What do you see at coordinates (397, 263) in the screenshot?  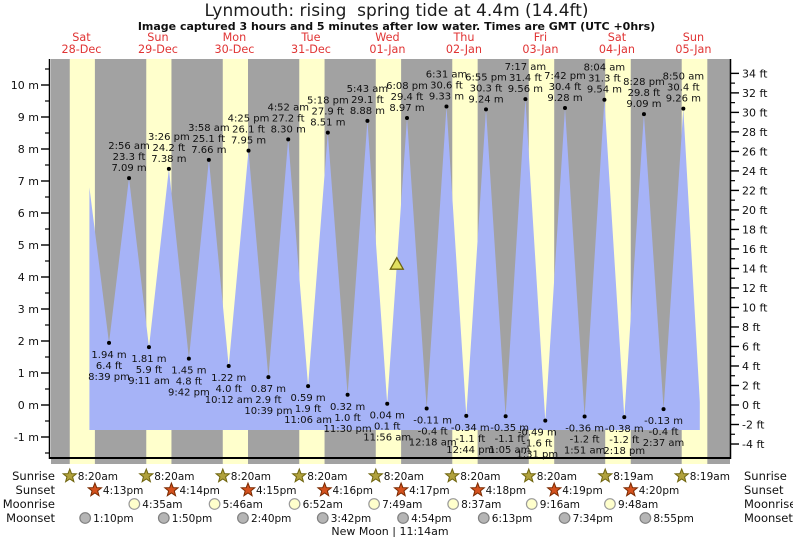 I see `current-tide-marker` at bounding box center [397, 263].